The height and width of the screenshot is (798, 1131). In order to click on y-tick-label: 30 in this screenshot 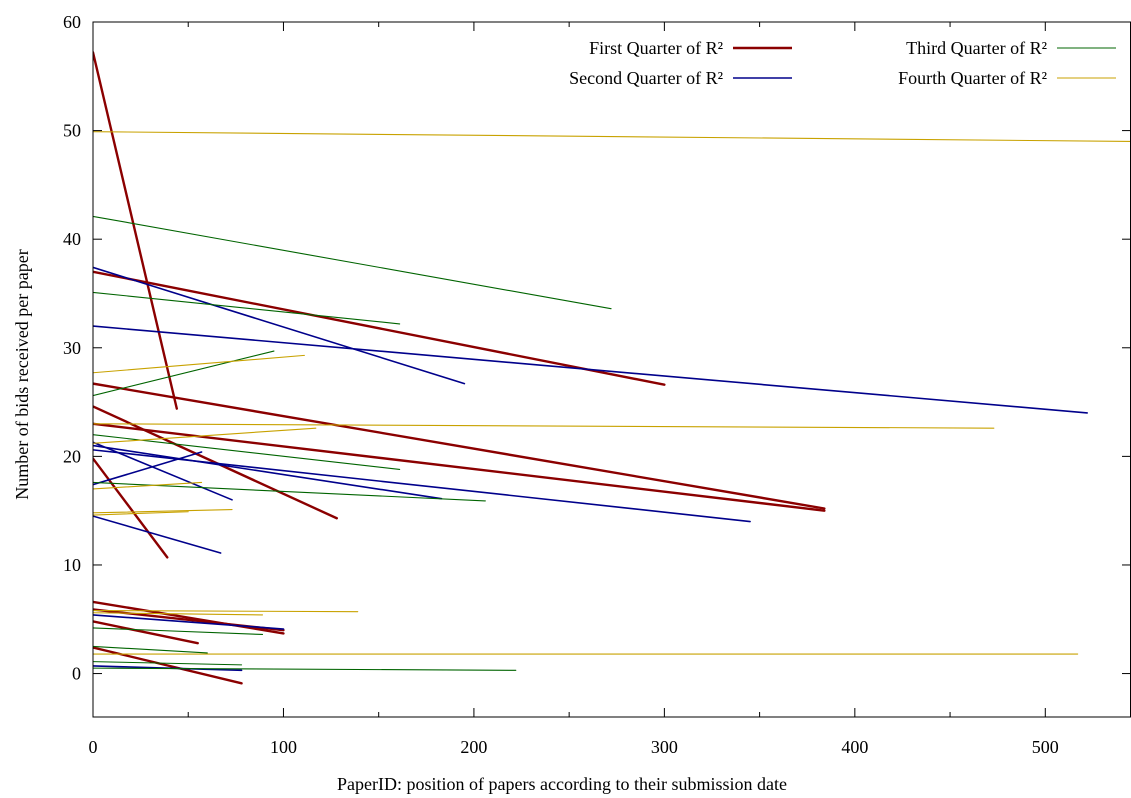, I will do `click(72, 348)`.